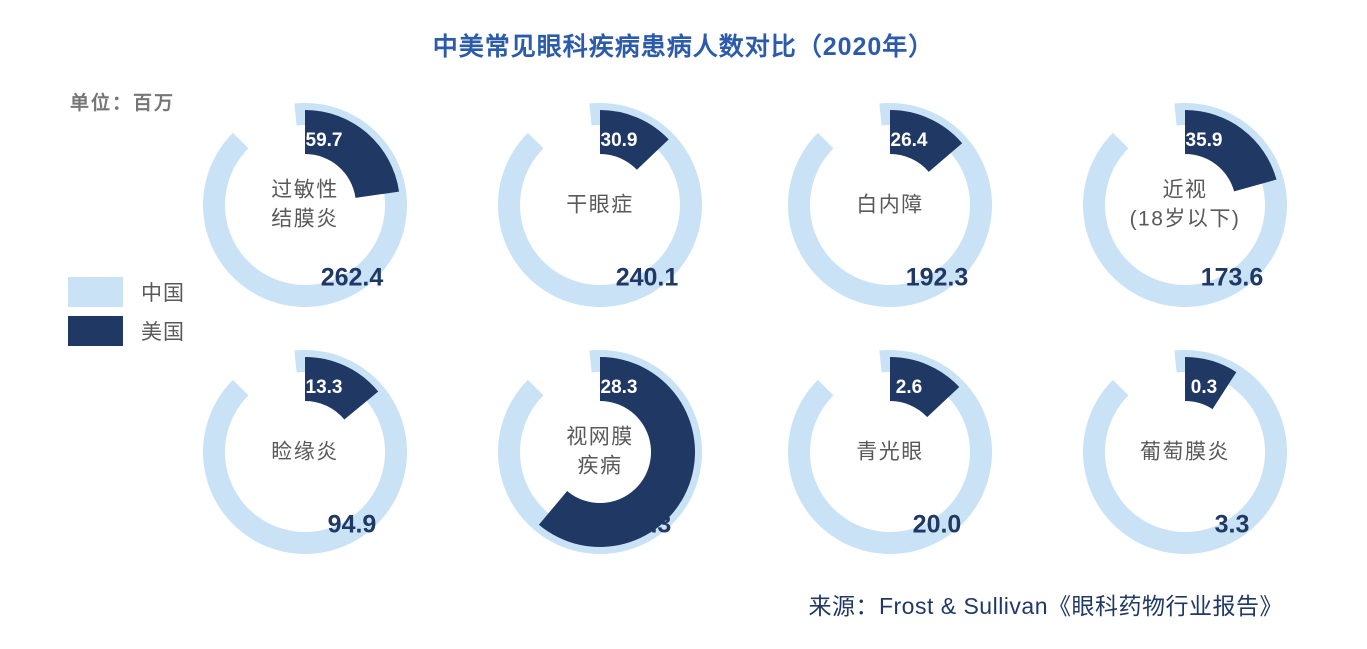 Image resolution: width=1367 pixels, height=649 pixels. I want to click on disease-label-line: 过敏性, so click(305, 190).